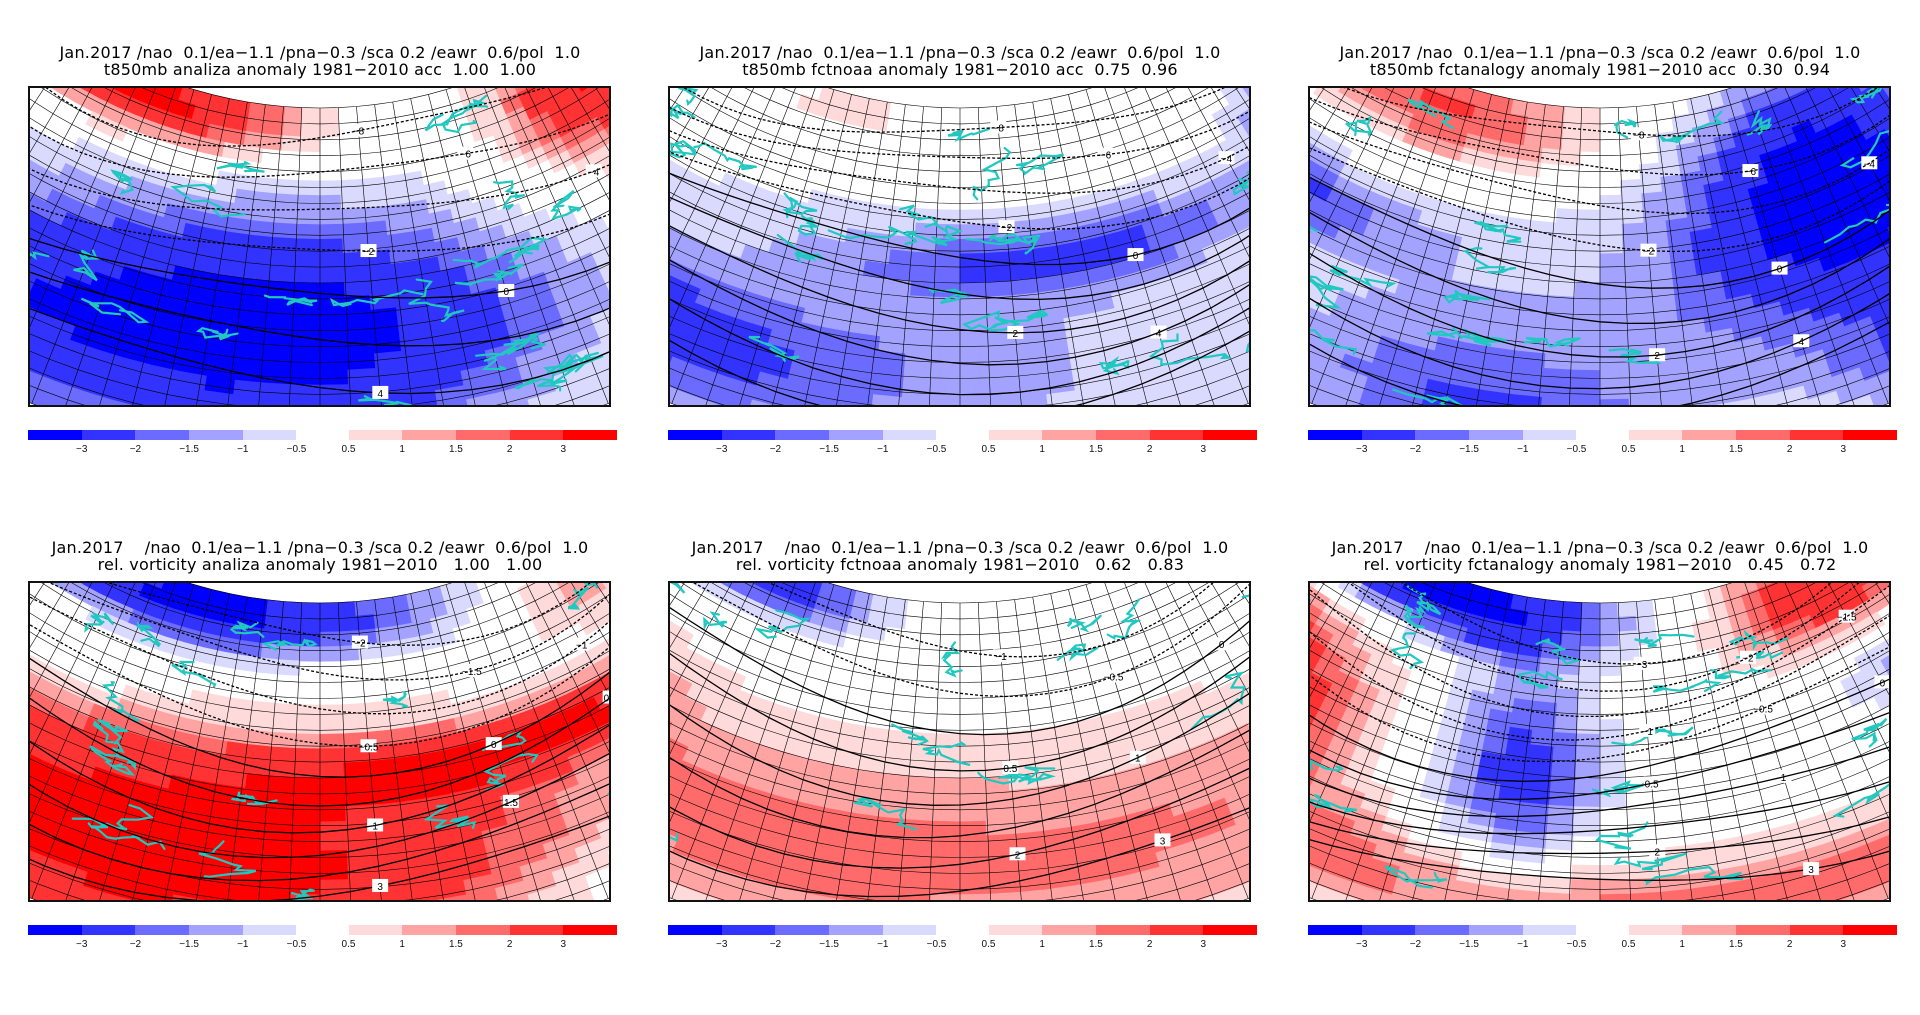  What do you see at coordinates (1227, 159) in the screenshot?
I see `contour-label: −4` at bounding box center [1227, 159].